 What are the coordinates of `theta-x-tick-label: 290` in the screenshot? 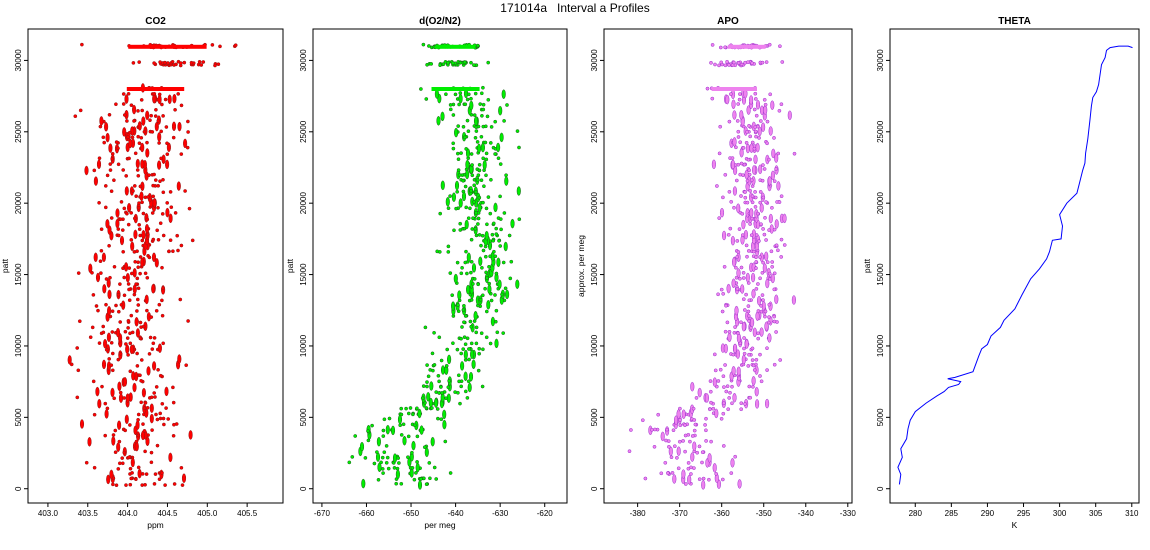 It's located at (988, 513).